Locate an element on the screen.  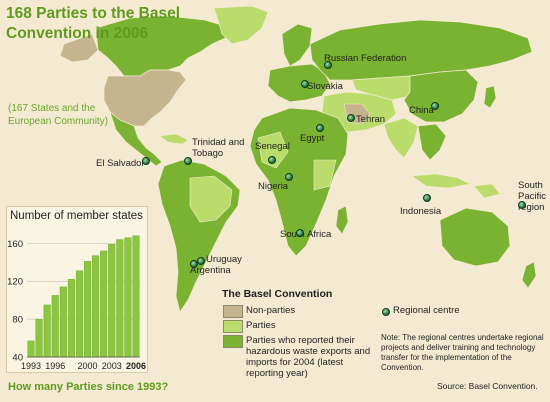
label-trinidad-and-tobago-text: Trinidad and Tobago is located at coordinates (218, 148).